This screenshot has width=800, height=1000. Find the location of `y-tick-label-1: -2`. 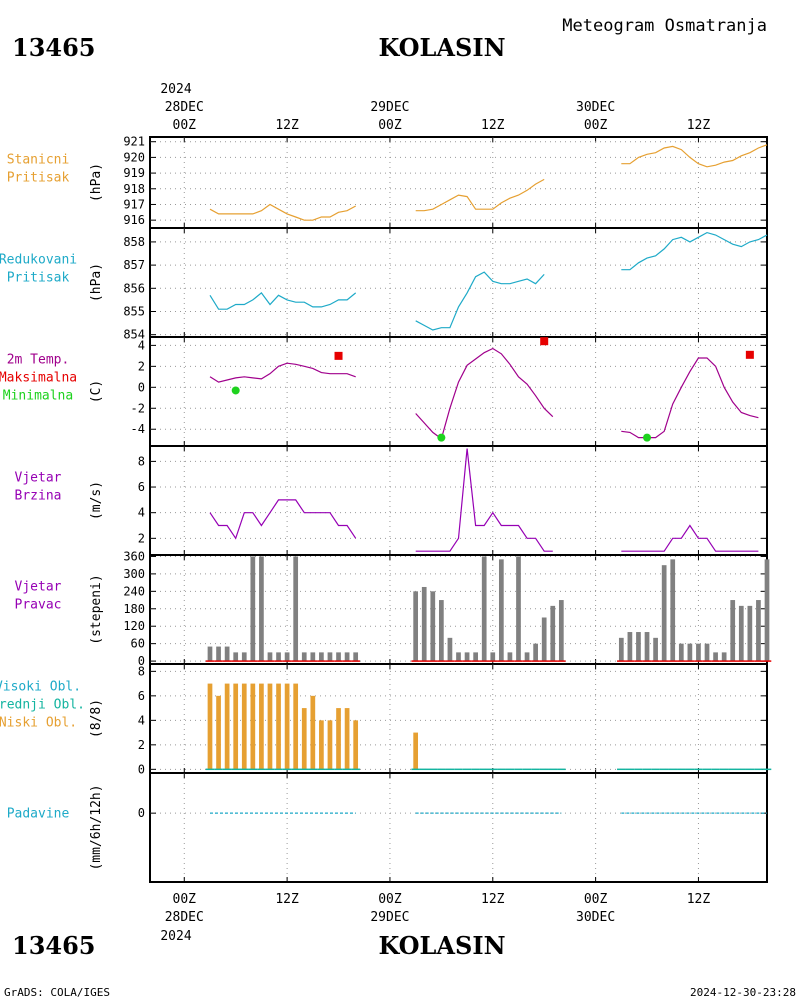

y-tick-label-1: -2 is located at coordinates (138, 408).